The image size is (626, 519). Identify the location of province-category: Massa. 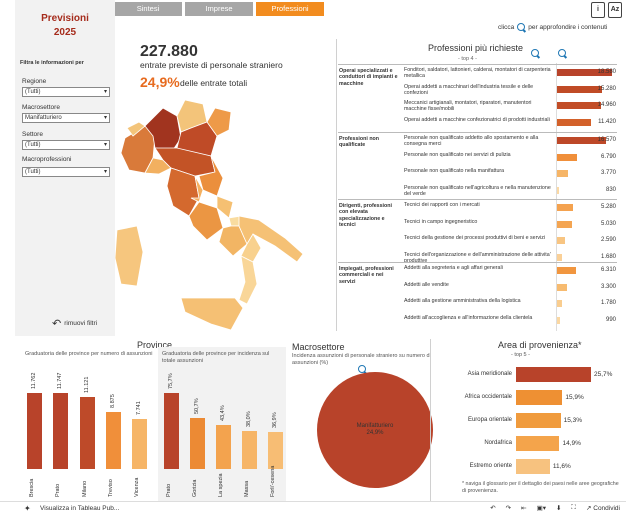
(247, 488).